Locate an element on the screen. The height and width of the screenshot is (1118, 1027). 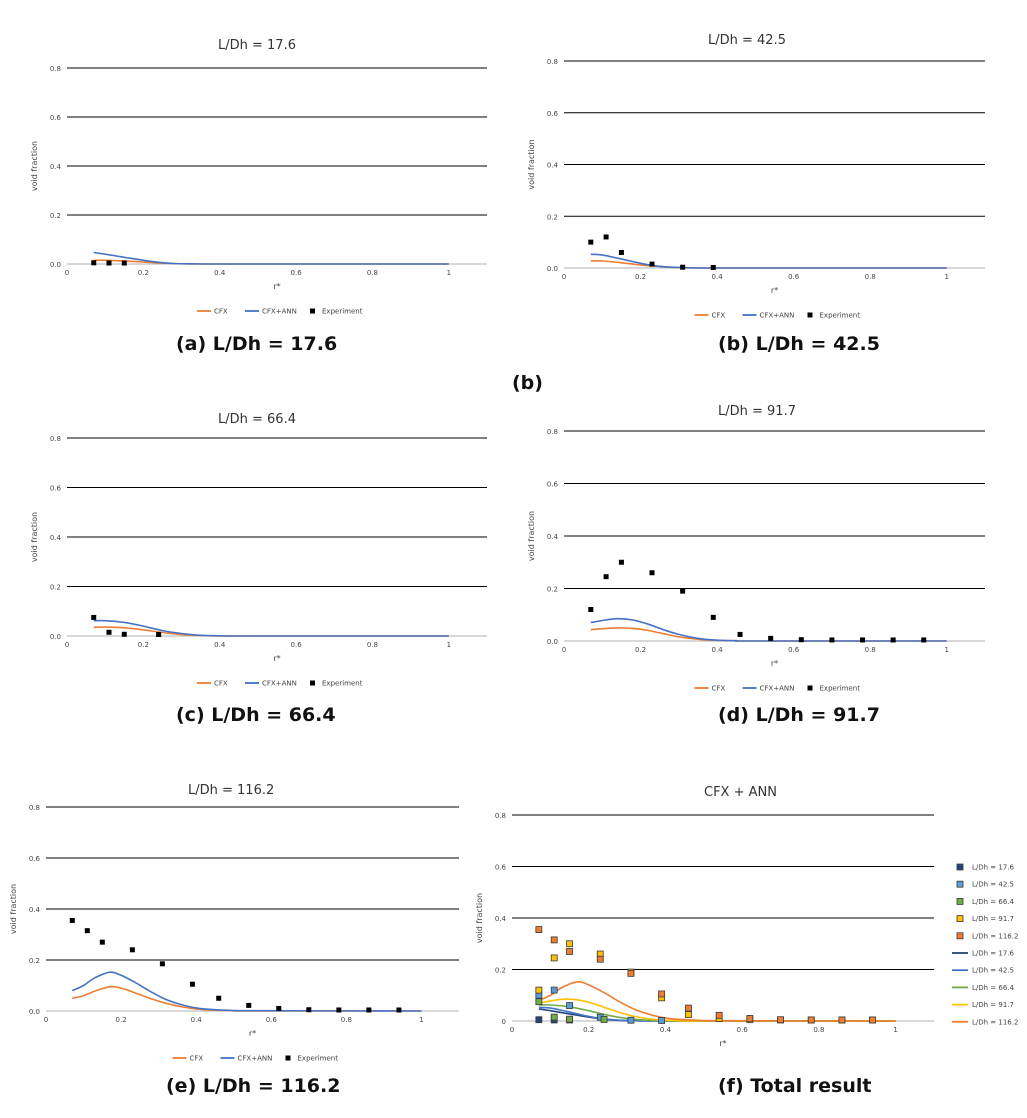
chart-caption-b: (b) L/Dh = 42.5 is located at coordinates (799, 344).